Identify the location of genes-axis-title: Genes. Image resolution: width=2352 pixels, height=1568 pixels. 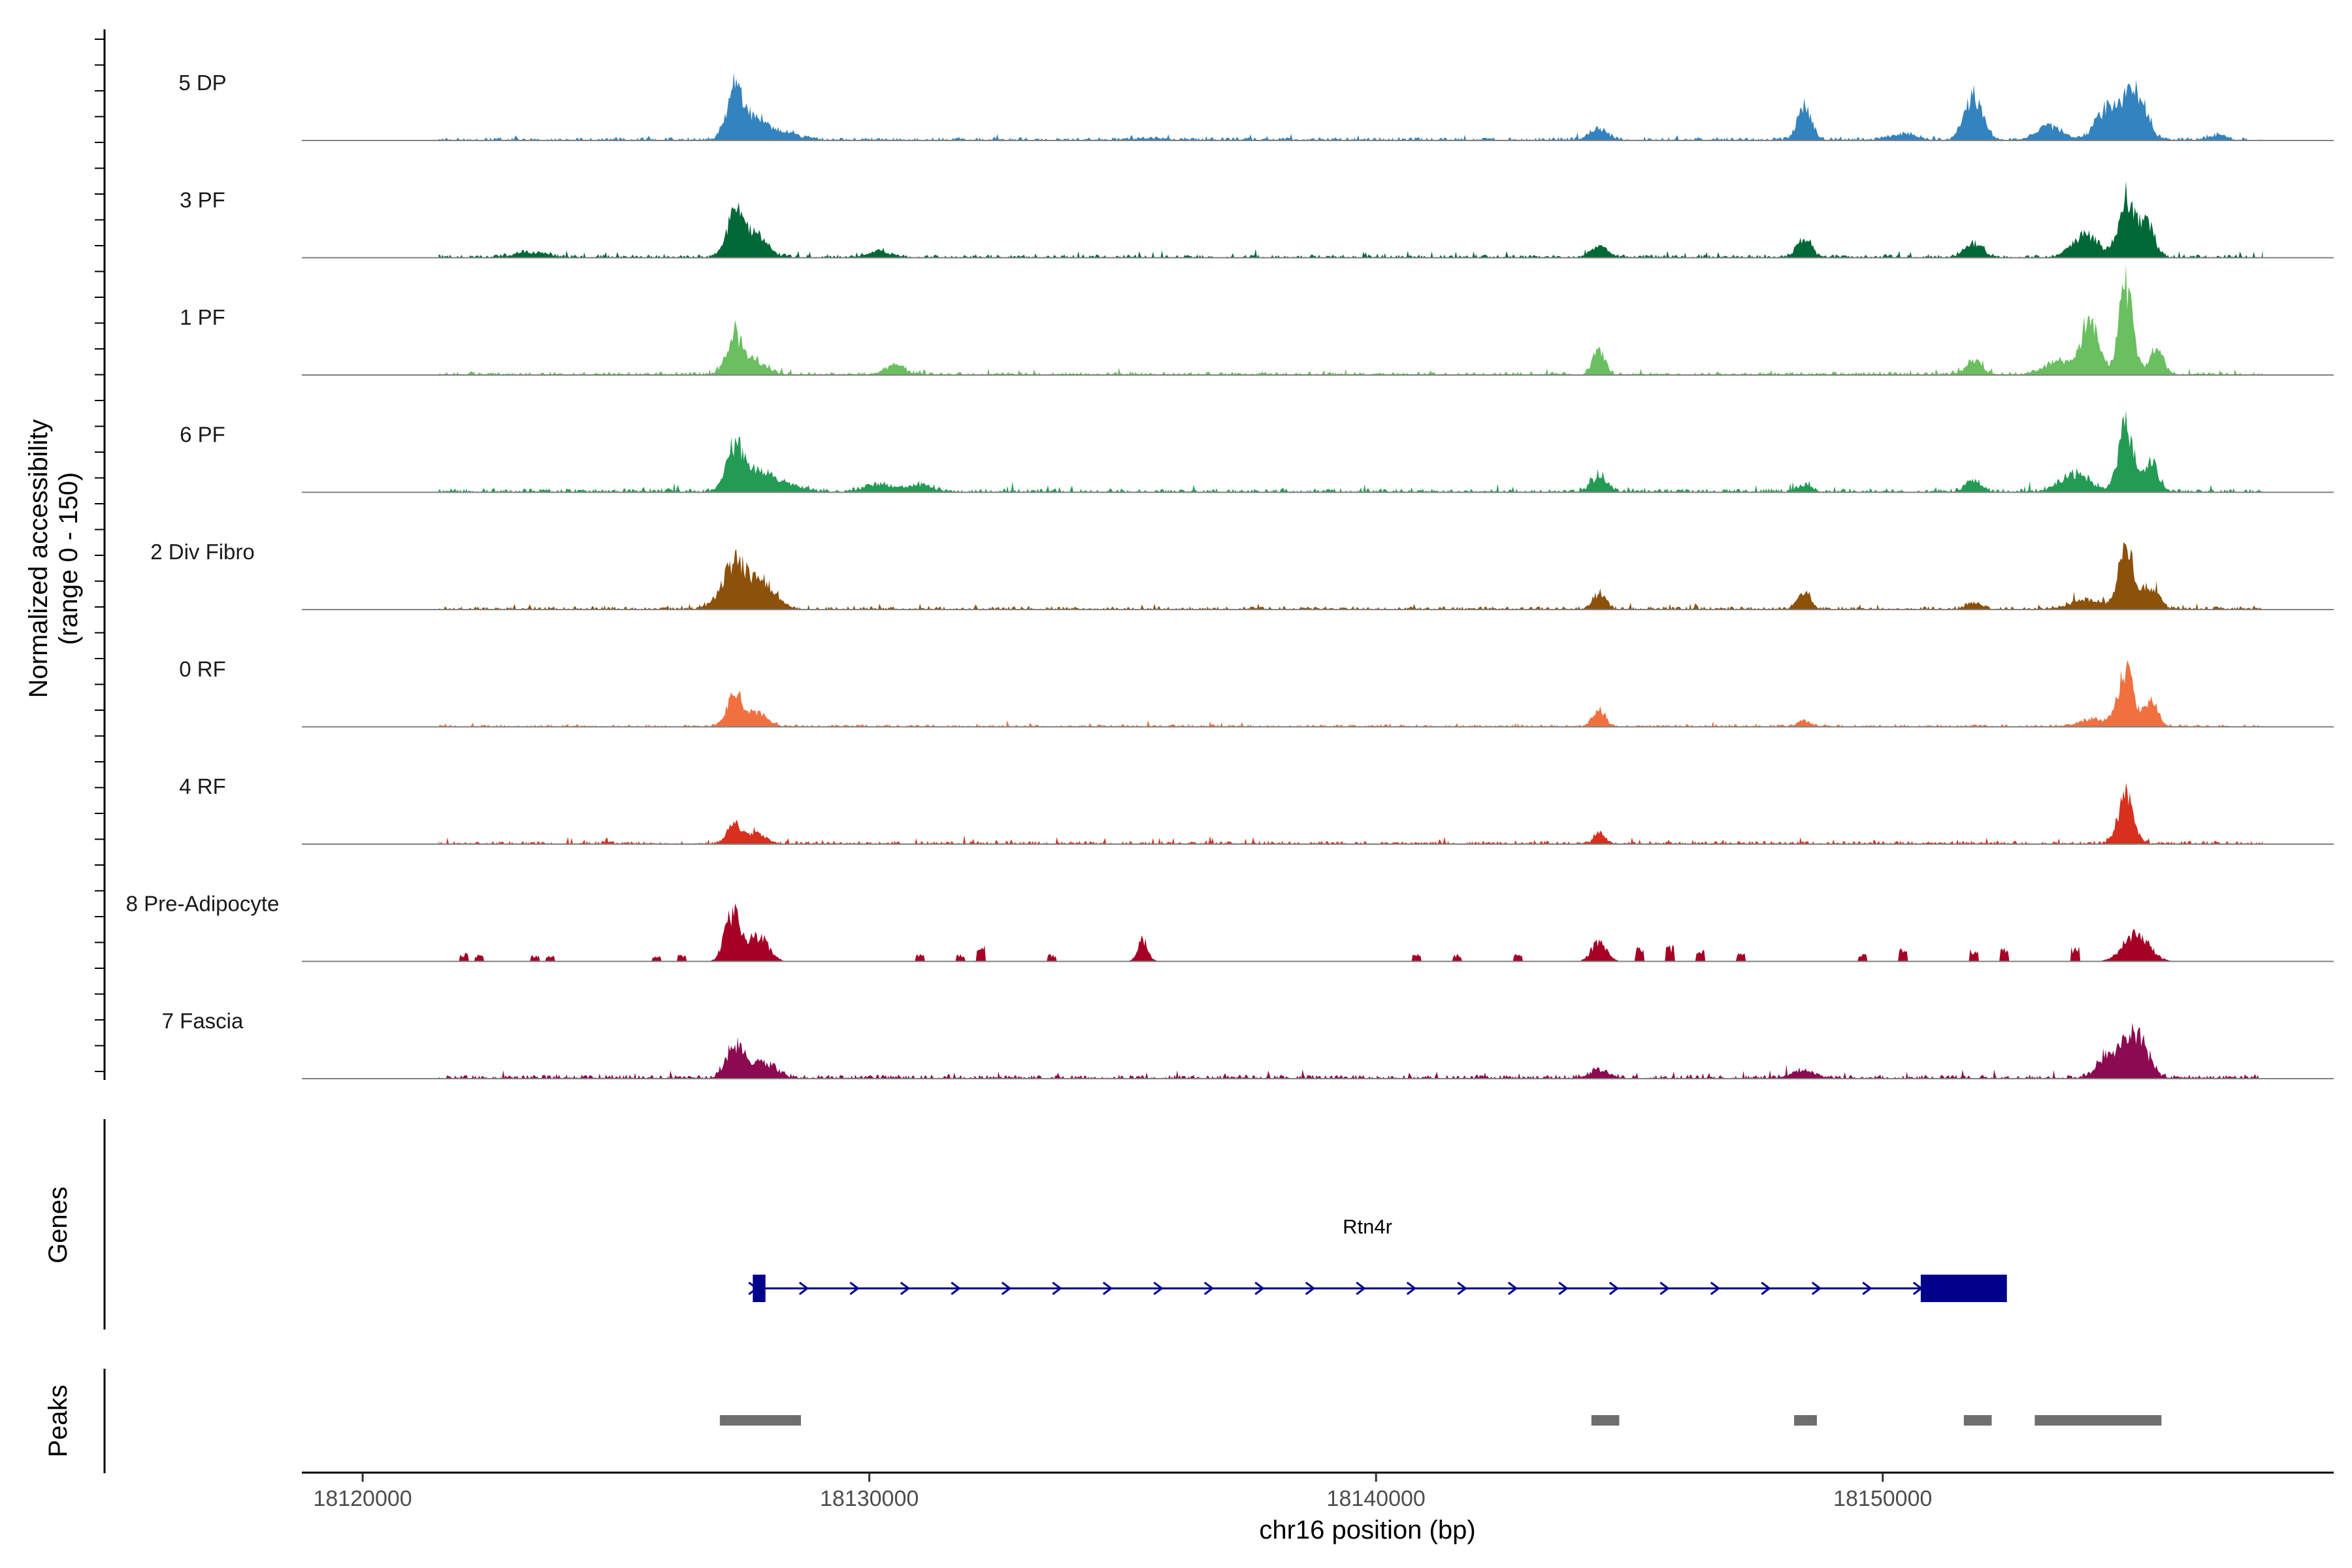
(58, 1225).